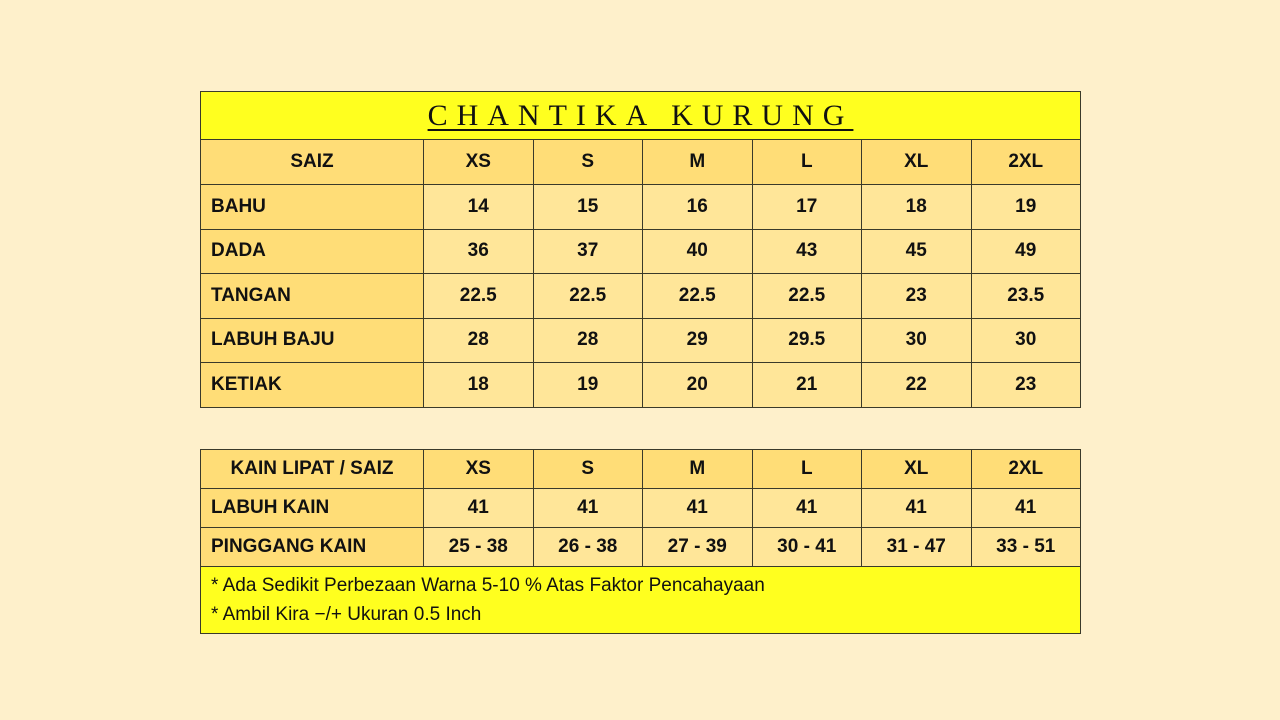 This screenshot has height=720, width=1280. What do you see at coordinates (312, 385) in the screenshot?
I see `row-label: KETIAK` at bounding box center [312, 385].